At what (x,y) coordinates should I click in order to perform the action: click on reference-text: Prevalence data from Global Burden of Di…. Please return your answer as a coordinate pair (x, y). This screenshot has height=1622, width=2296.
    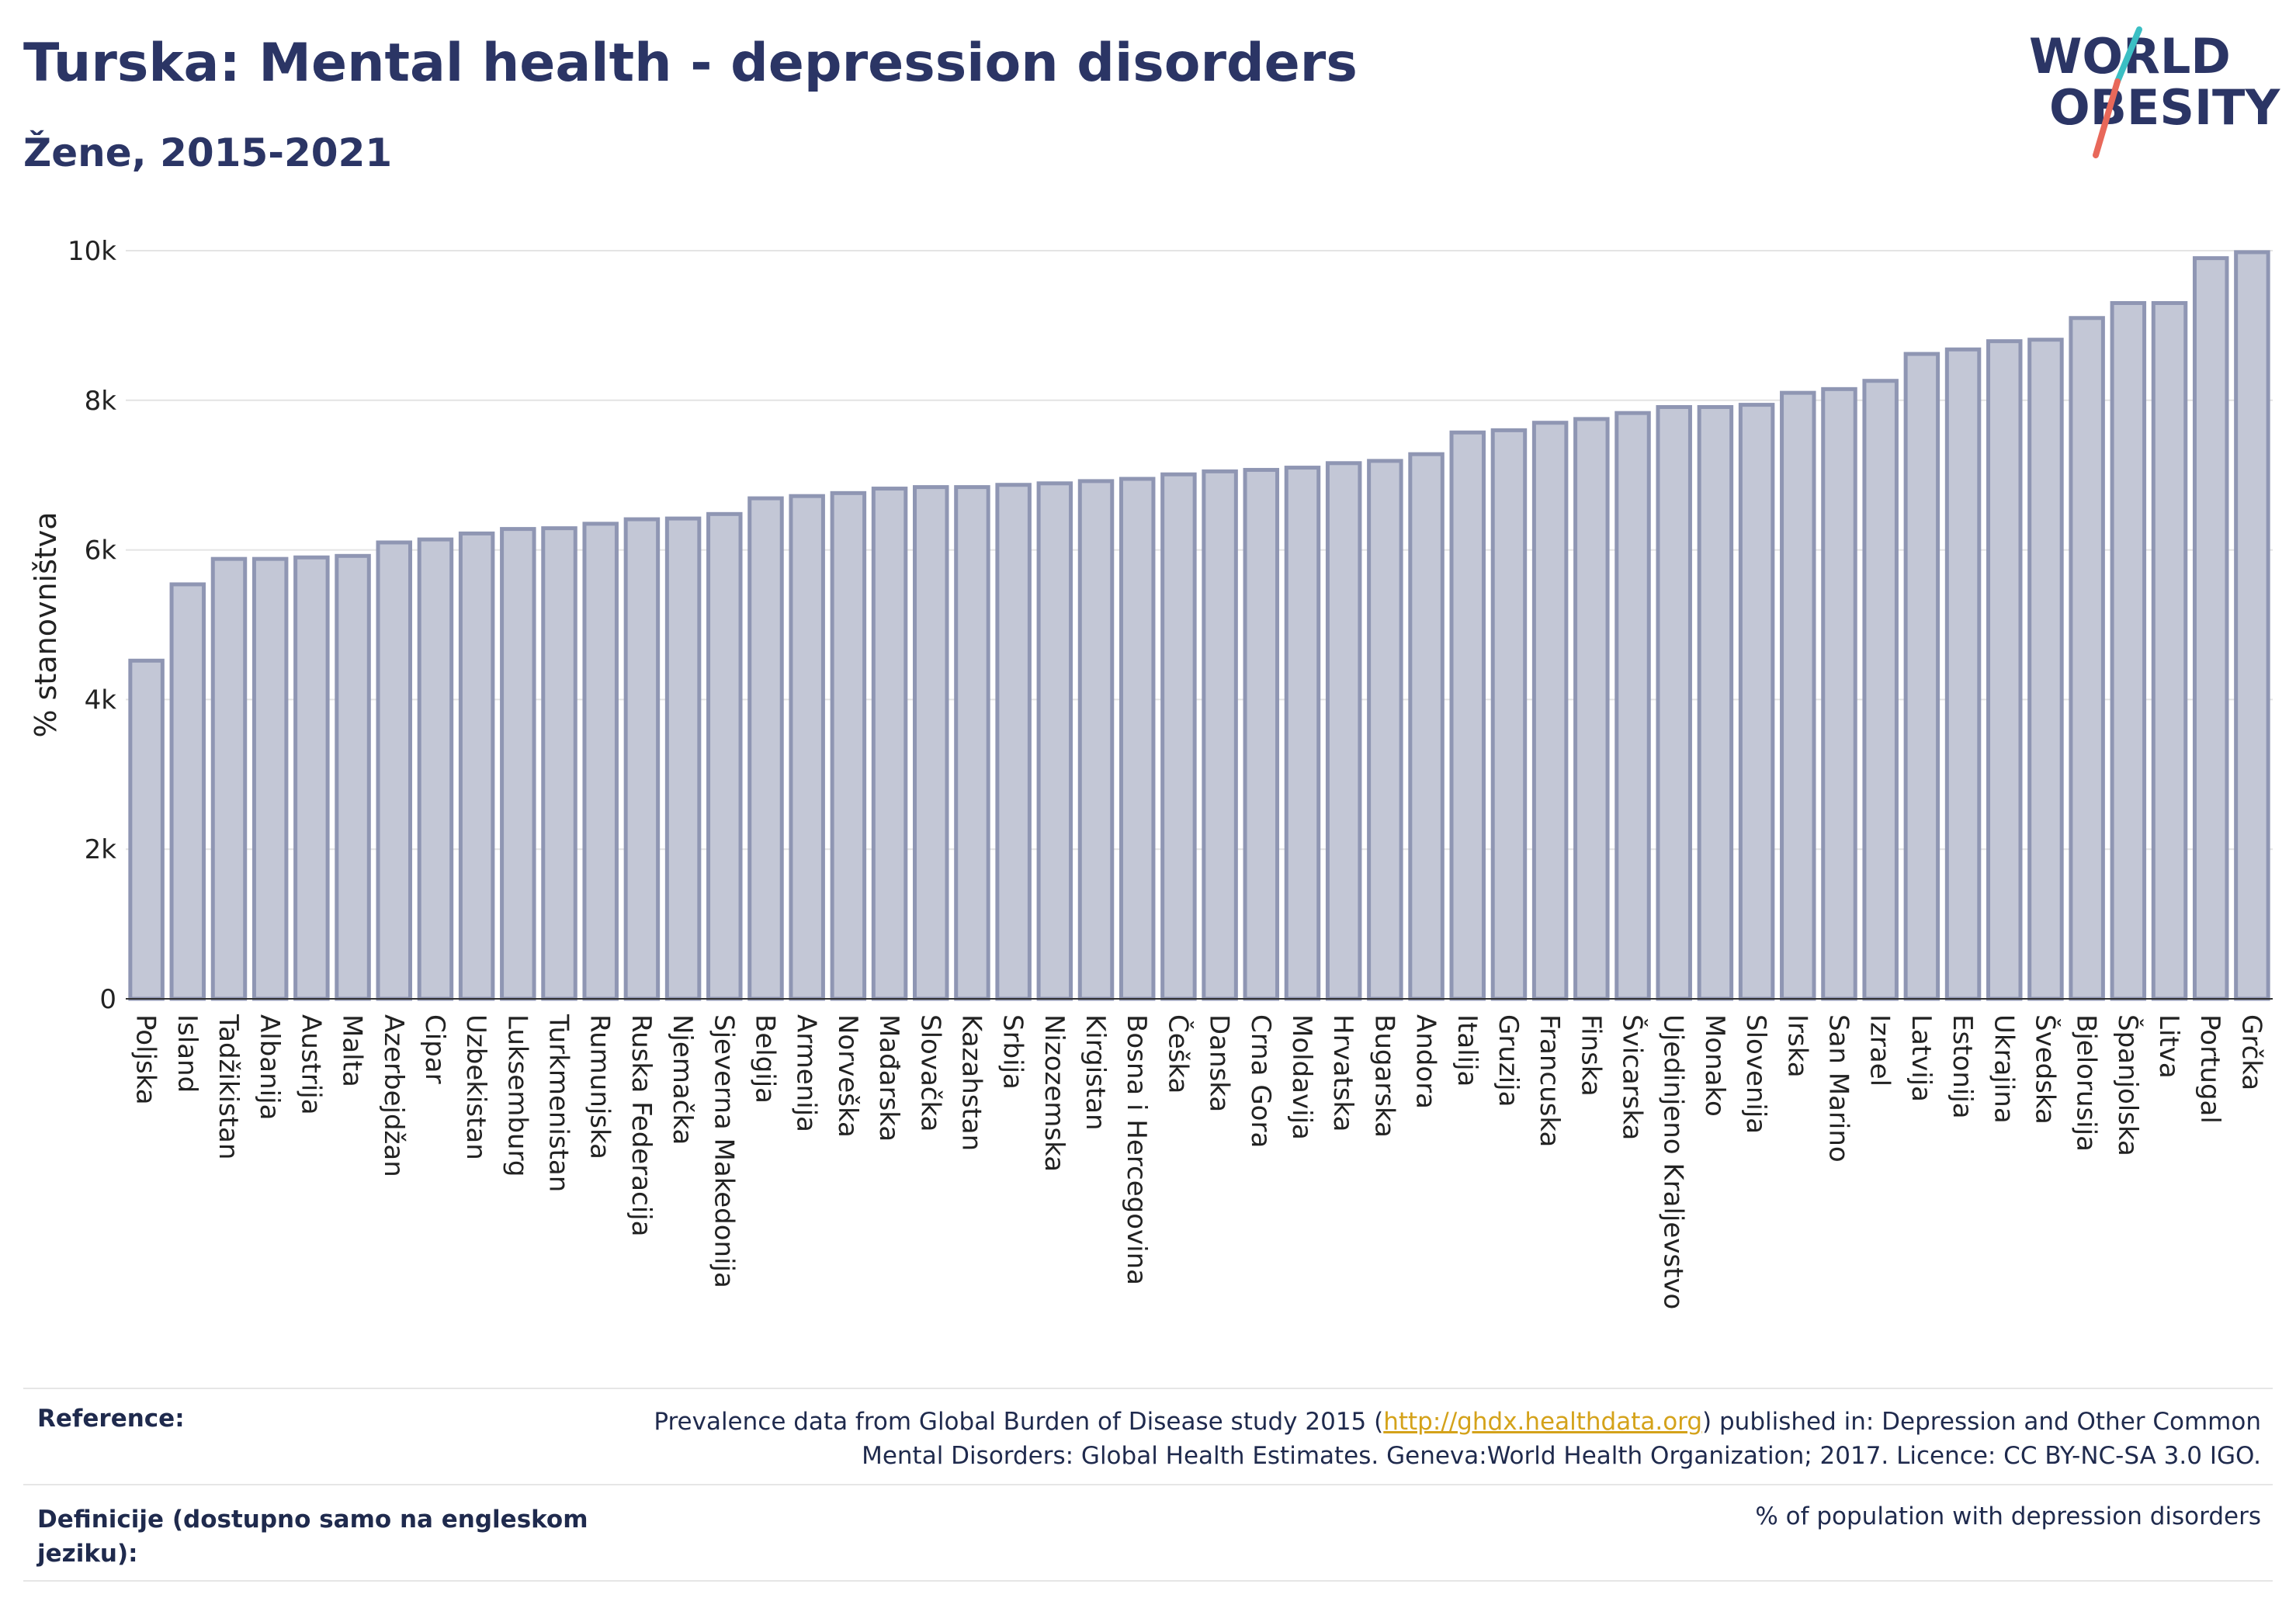
    Looking at the image, I should click on (1446, 1439).